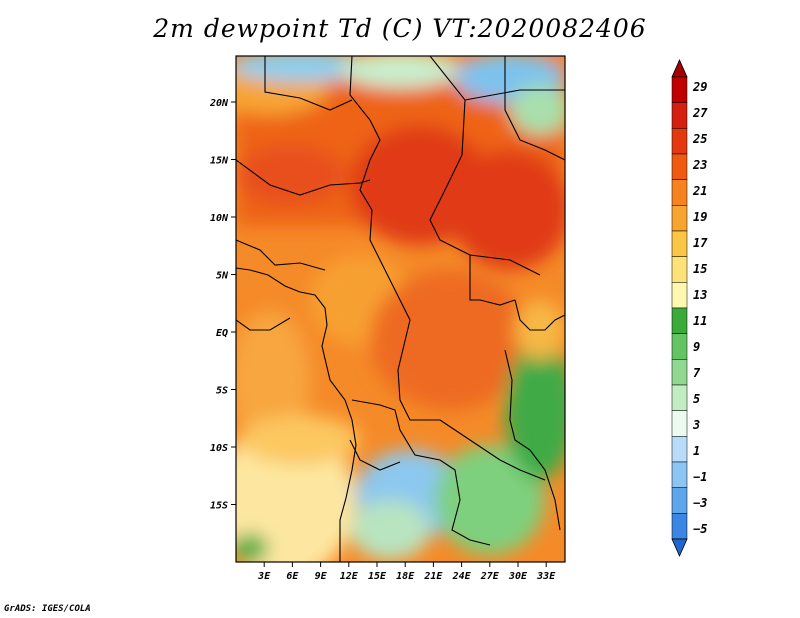 This screenshot has height=618, width=800. What do you see at coordinates (219, 448) in the screenshot?
I see `lat-tick-label: 10S` at bounding box center [219, 448].